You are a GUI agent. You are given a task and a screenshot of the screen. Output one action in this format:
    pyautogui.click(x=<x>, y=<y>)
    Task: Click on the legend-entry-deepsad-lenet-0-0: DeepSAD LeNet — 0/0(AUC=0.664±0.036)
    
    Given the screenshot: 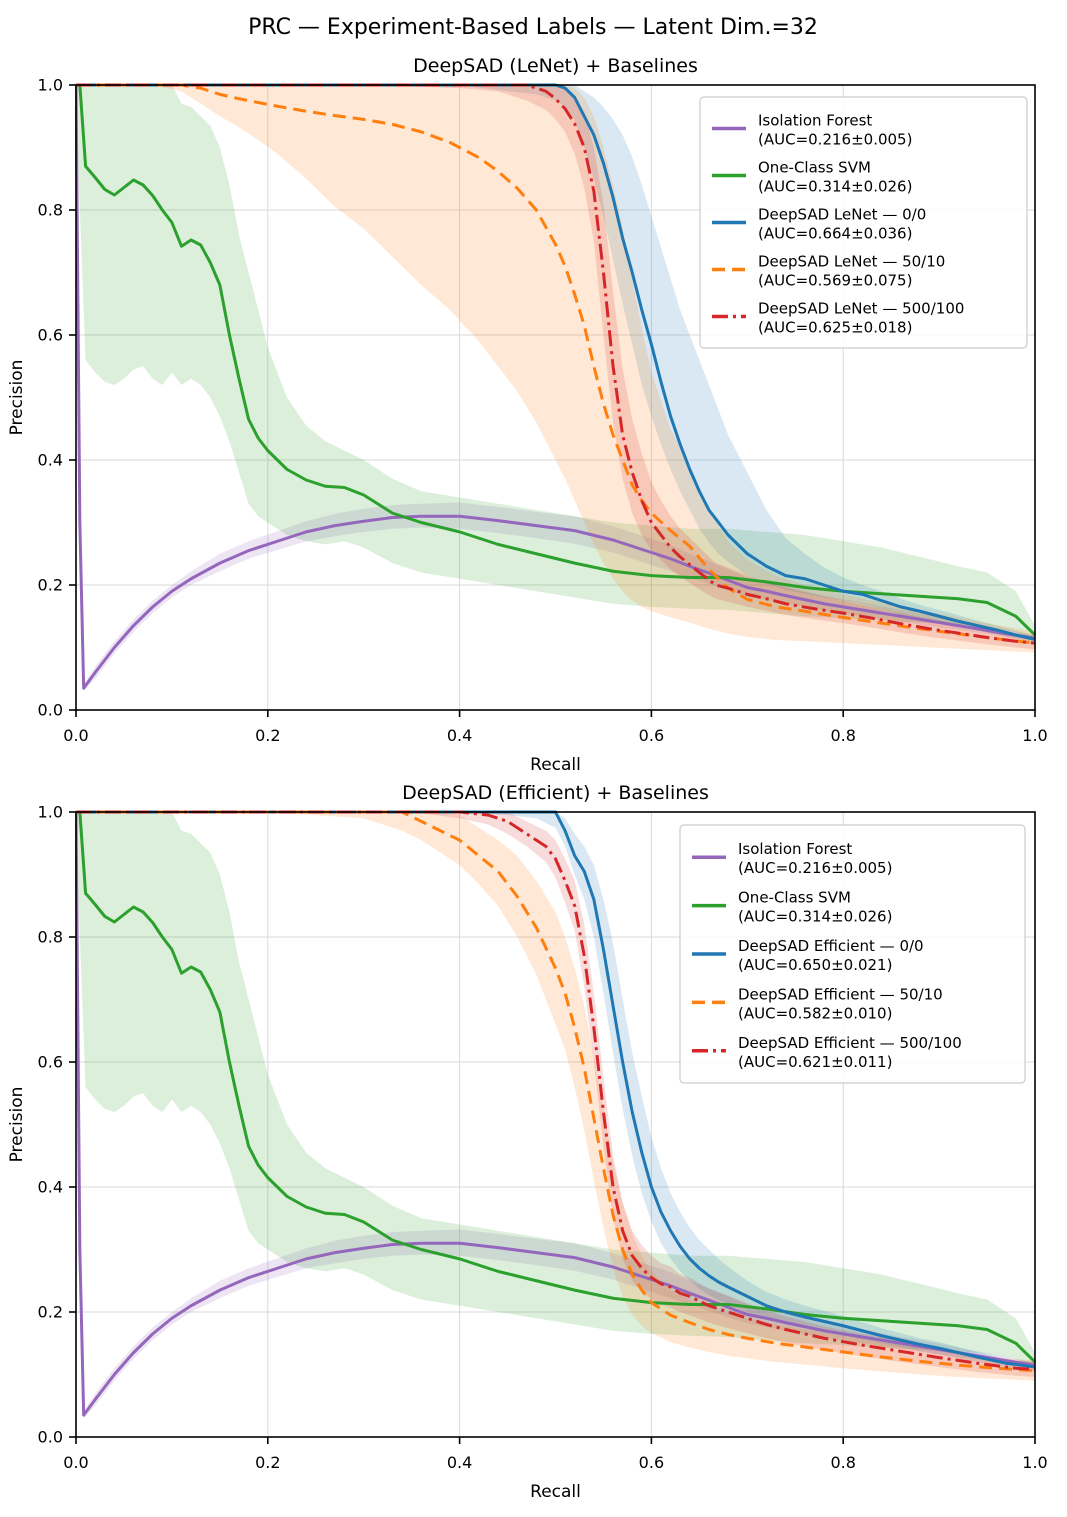 What is the action you would take?
    pyautogui.click(x=819, y=224)
    